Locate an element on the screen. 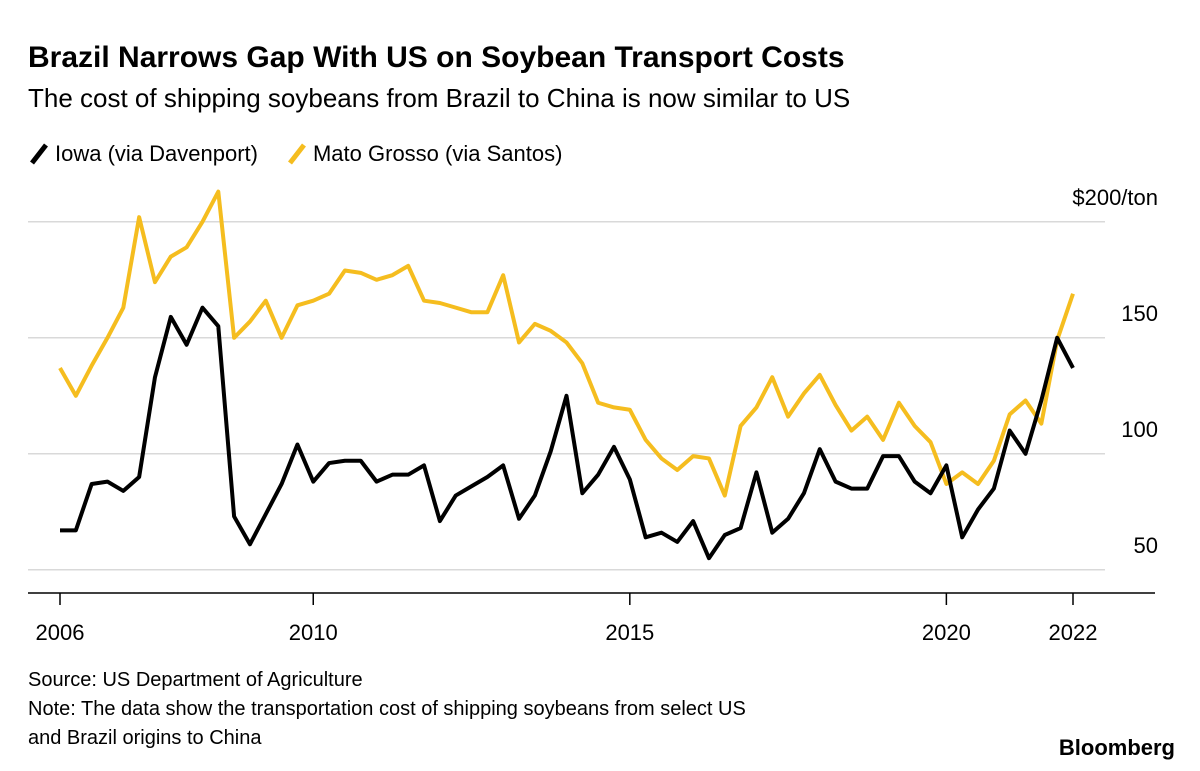  y-tick-label: 150 is located at coordinates (1139, 313).